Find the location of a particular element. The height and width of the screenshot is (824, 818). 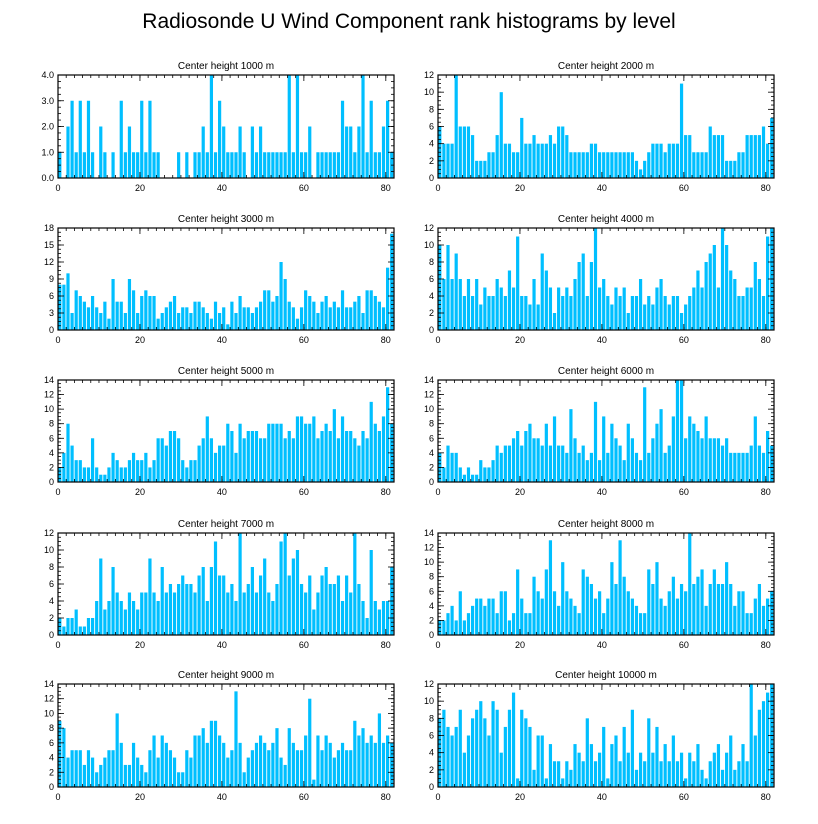

y-tick-label: 2.0 is located at coordinates (47, 127).